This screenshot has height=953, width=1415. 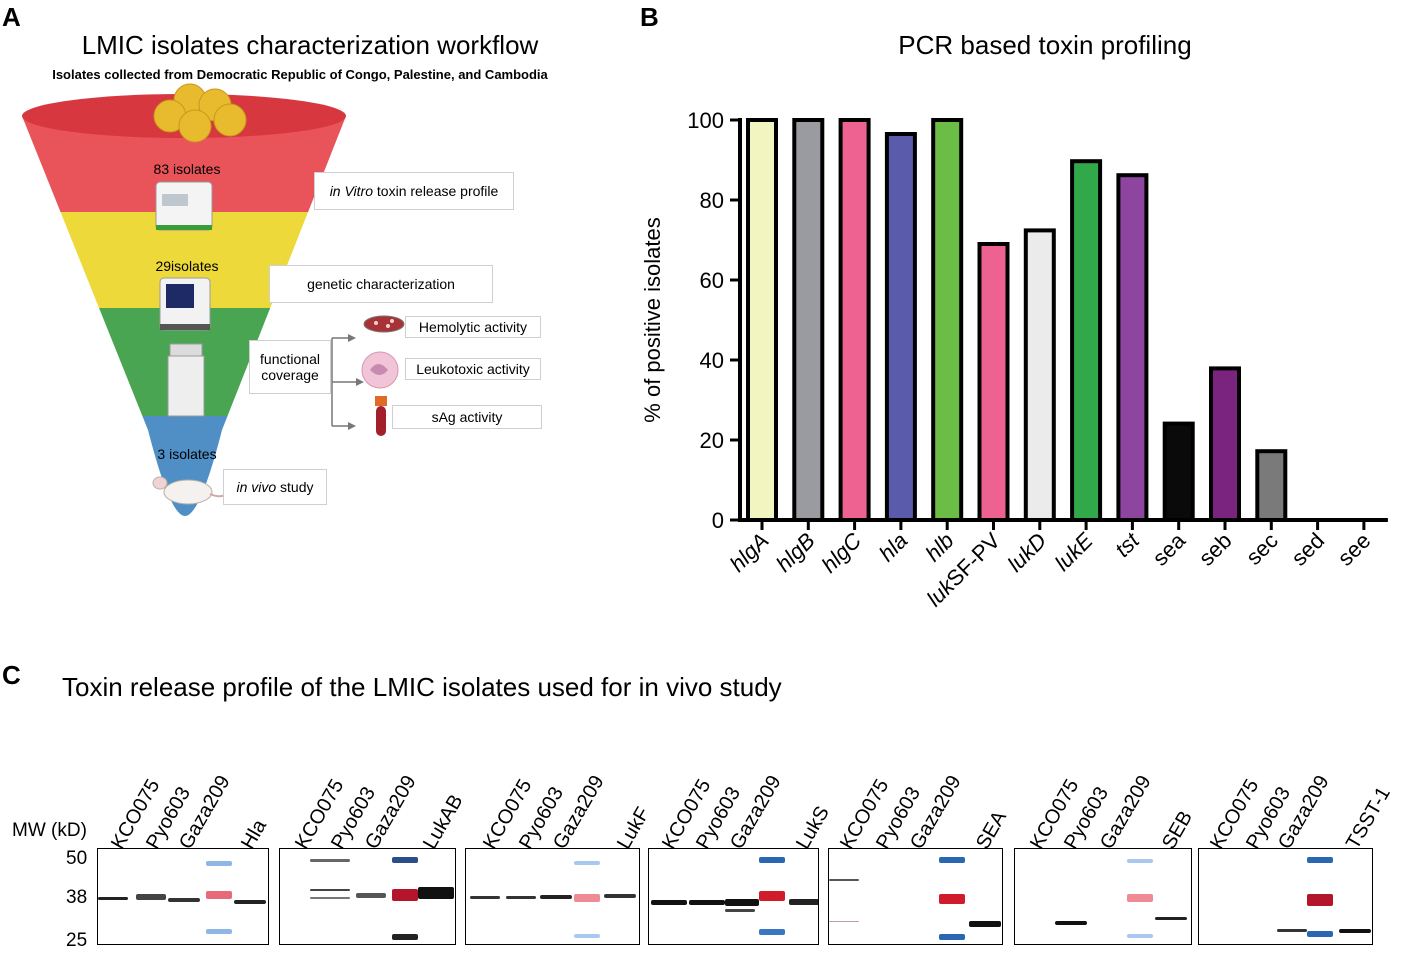 What do you see at coordinates (712, 360) in the screenshot?
I see `y-tick-label: 40` at bounding box center [712, 360].